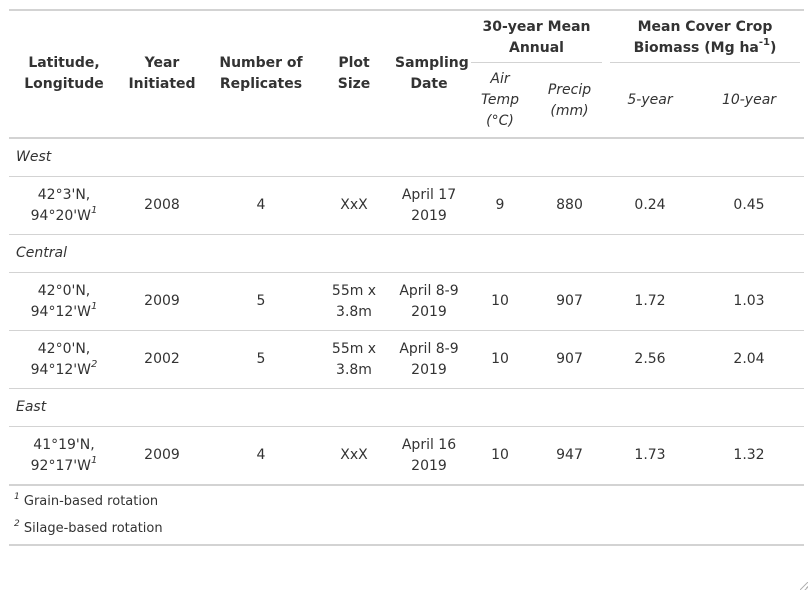 The image size is (810, 592). Describe the element at coordinates (569, 205) in the screenshot. I see `cell-precip: 880` at that location.